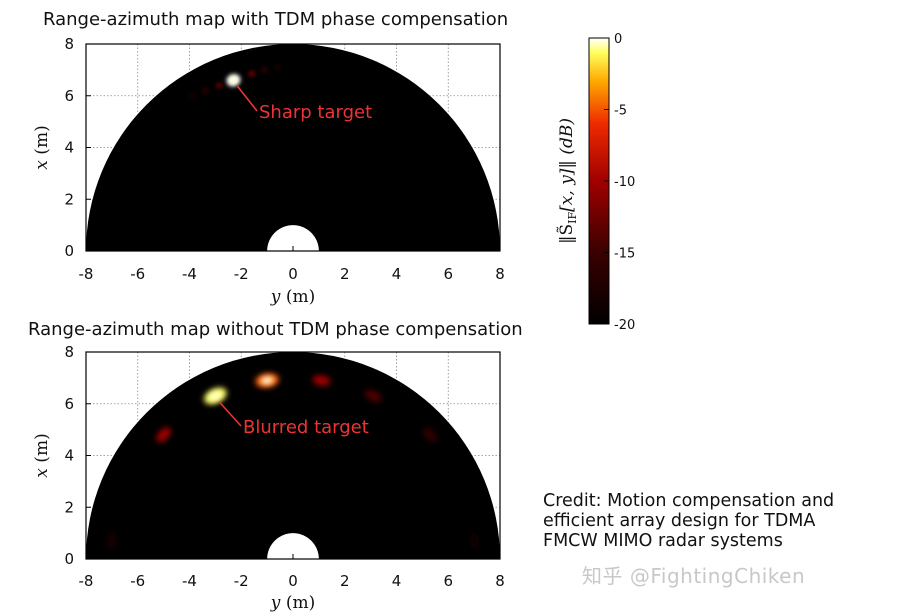 This screenshot has width=907, height=613. Describe the element at coordinates (306, 427) in the screenshot. I see `annotation-label: Blurred target` at that location.